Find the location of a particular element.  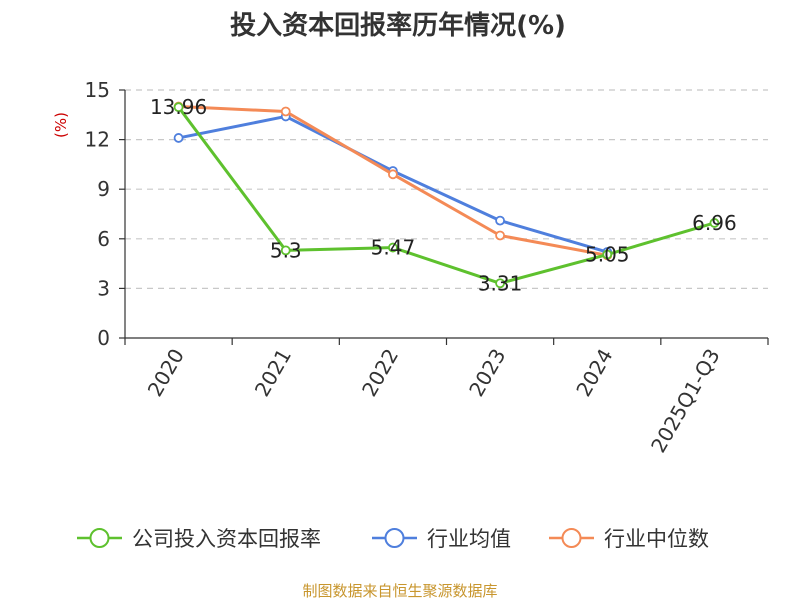

x-tick-label: 2025Q1-Q3 is located at coordinates (685, 401).